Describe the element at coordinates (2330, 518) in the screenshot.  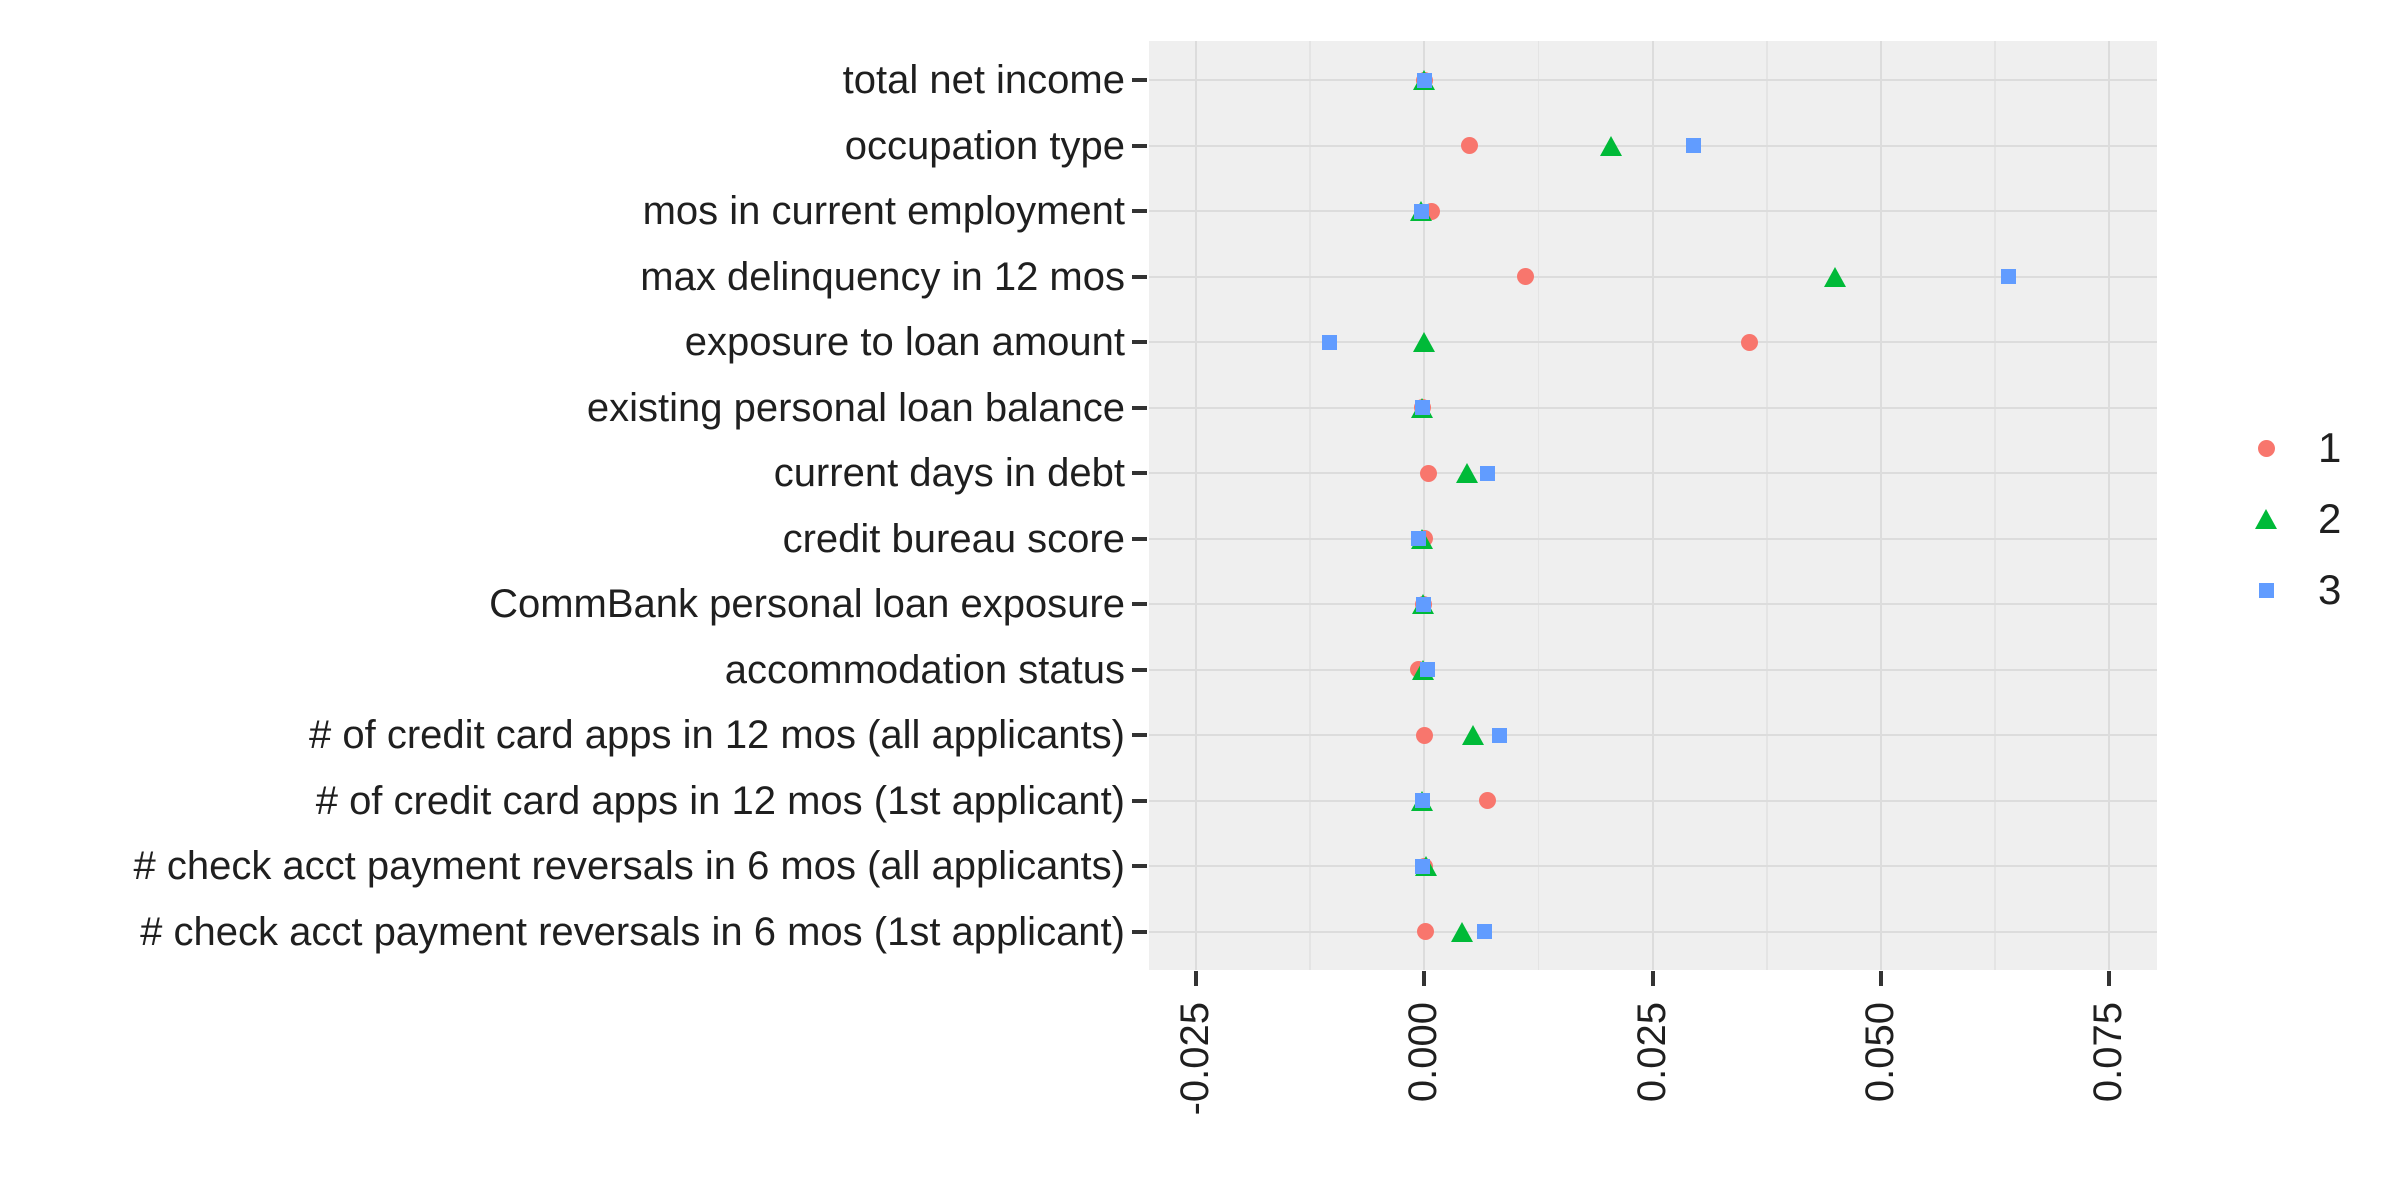
I see `legend-label: 2` at that location.